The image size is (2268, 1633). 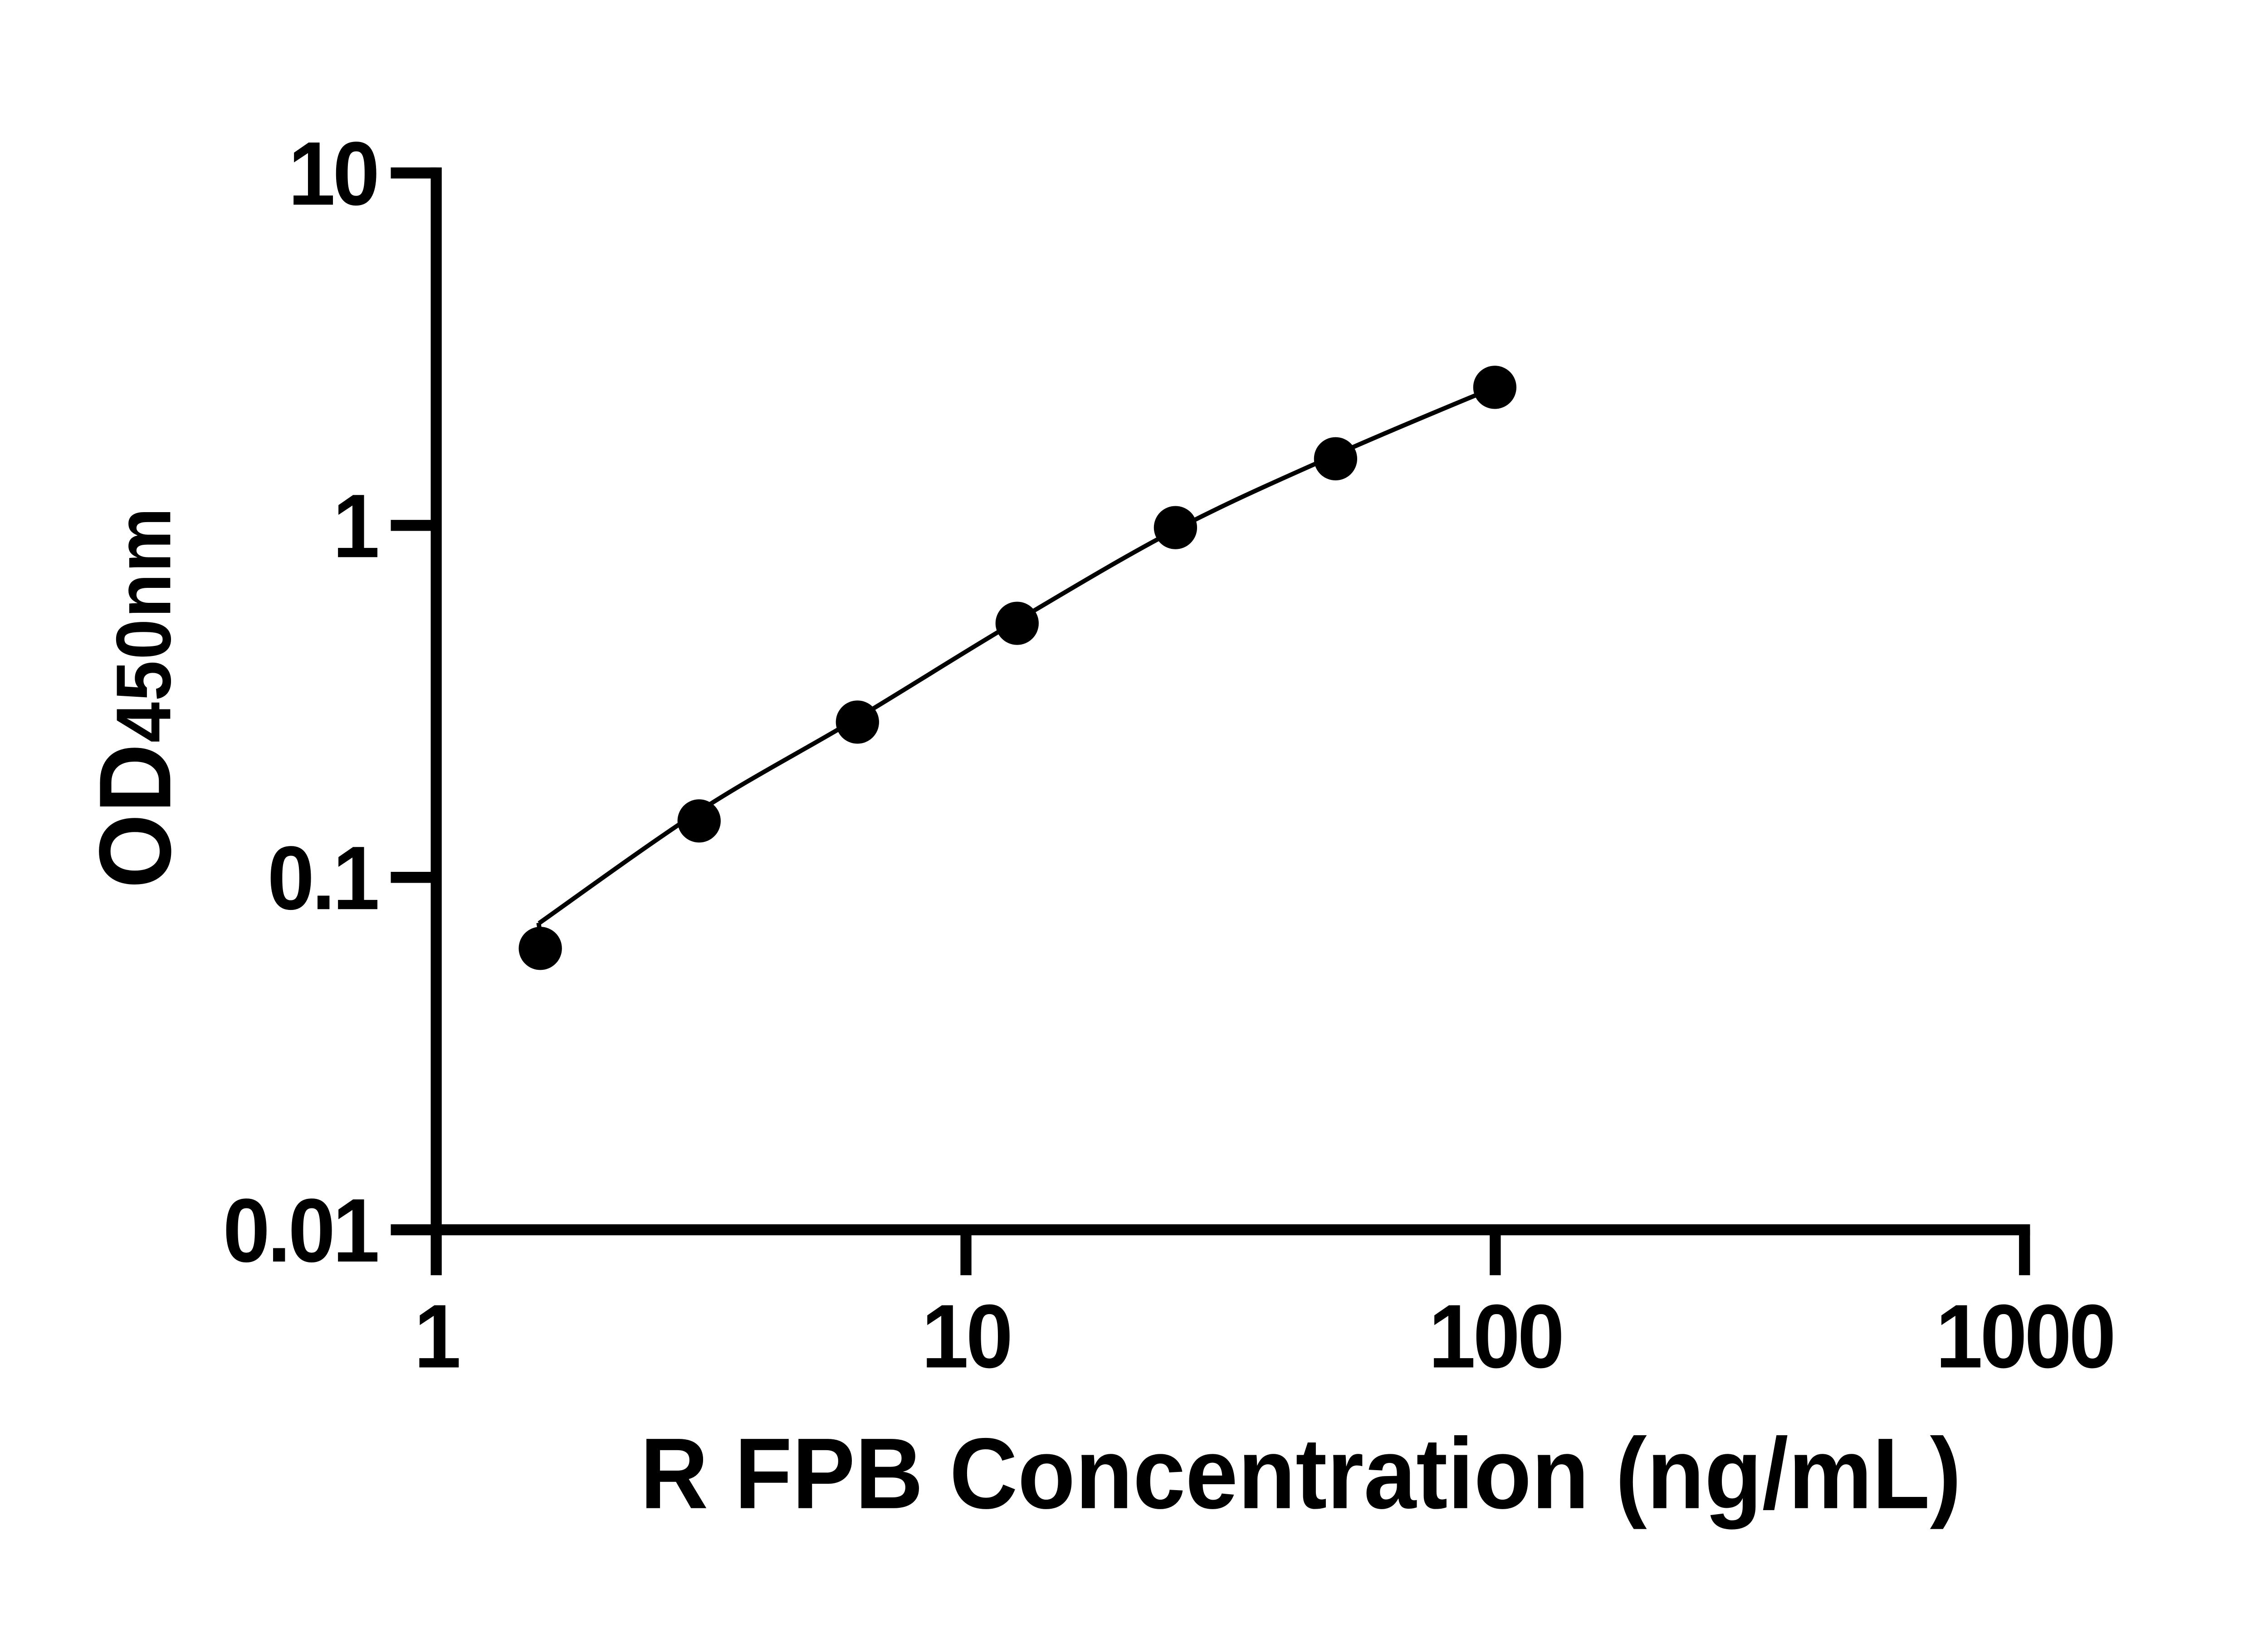 What do you see at coordinates (300, 1230) in the screenshot?
I see `svg-text: 0.01` at bounding box center [300, 1230].